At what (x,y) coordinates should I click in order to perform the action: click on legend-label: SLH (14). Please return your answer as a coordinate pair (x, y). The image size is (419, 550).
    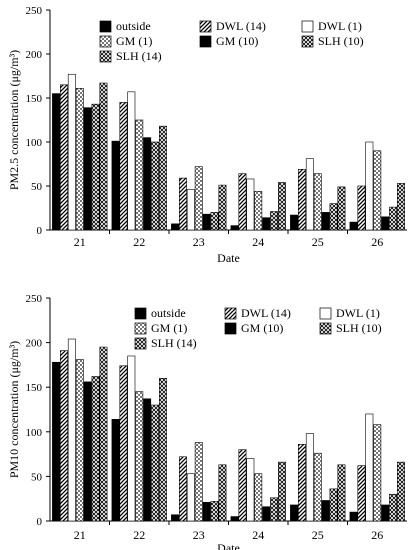
    Looking at the image, I should click on (174, 343).